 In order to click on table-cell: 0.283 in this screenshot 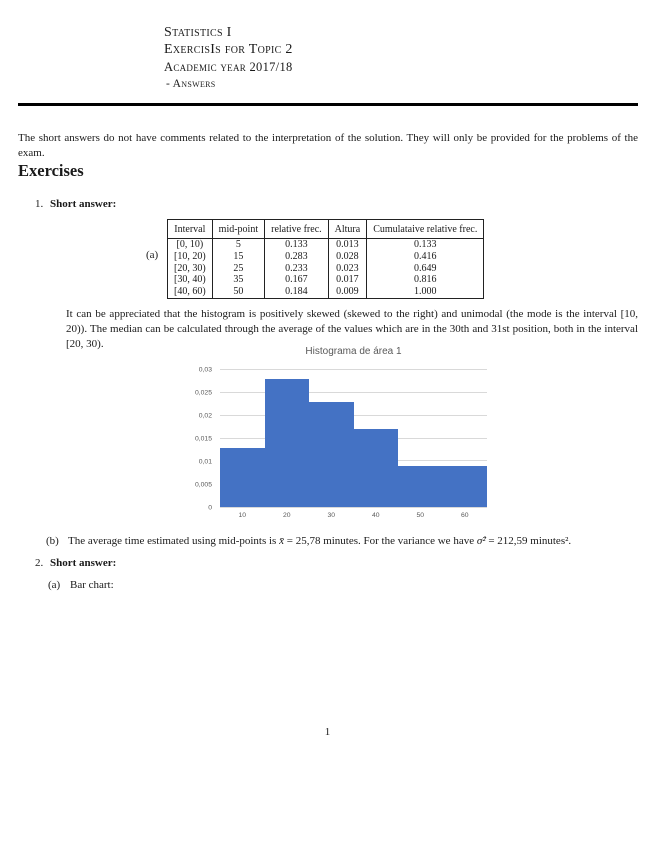, I will do `click(296, 256)`.